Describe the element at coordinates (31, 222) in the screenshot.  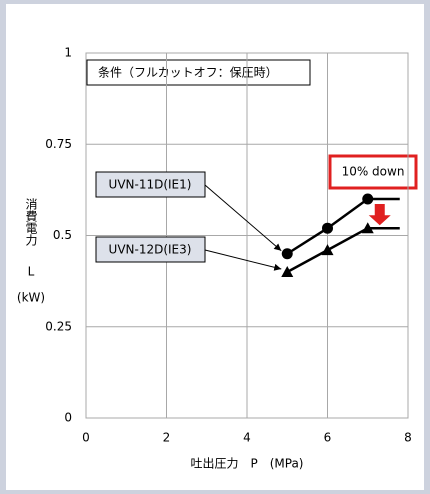
I see `y-axis-label: 消費電力` at that location.